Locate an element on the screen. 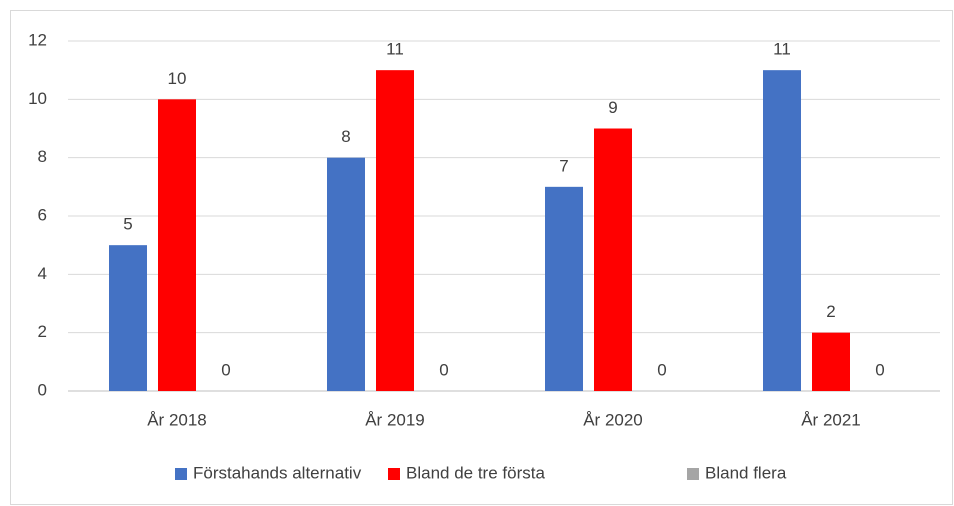  x-tick-label: År 2019 is located at coordinates (395, 419).